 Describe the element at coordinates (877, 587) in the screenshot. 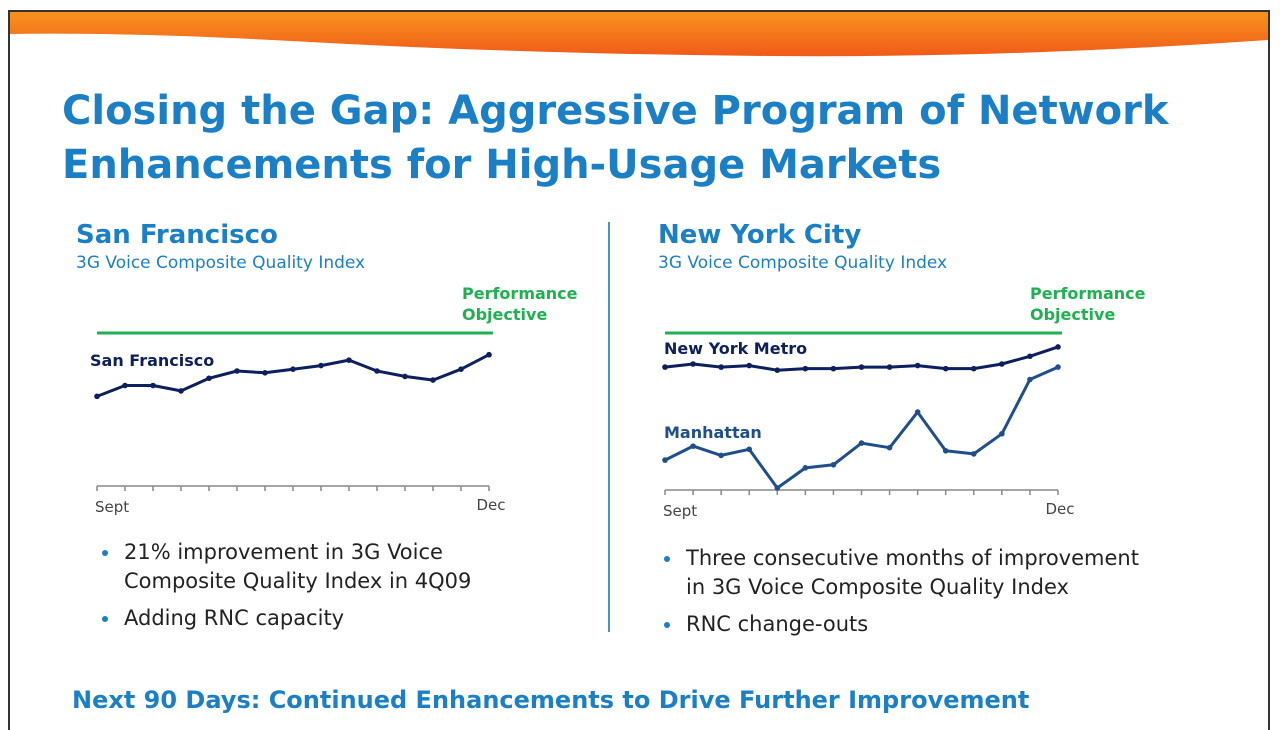

I see `bullet-text-line2: in 3G Voice Composite Quality Index` at that location.